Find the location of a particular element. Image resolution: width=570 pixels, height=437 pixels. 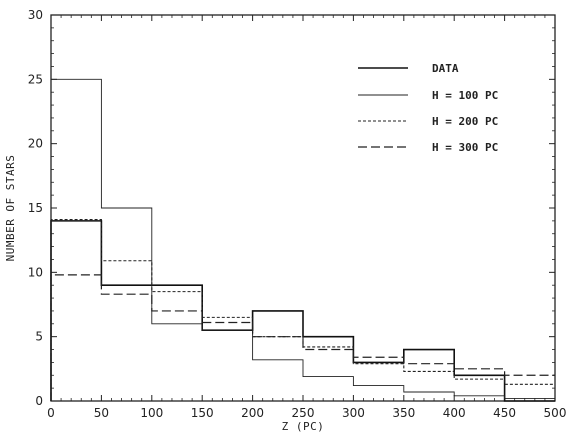

y-tick-label: 15 is located at coordinates (35, 208).